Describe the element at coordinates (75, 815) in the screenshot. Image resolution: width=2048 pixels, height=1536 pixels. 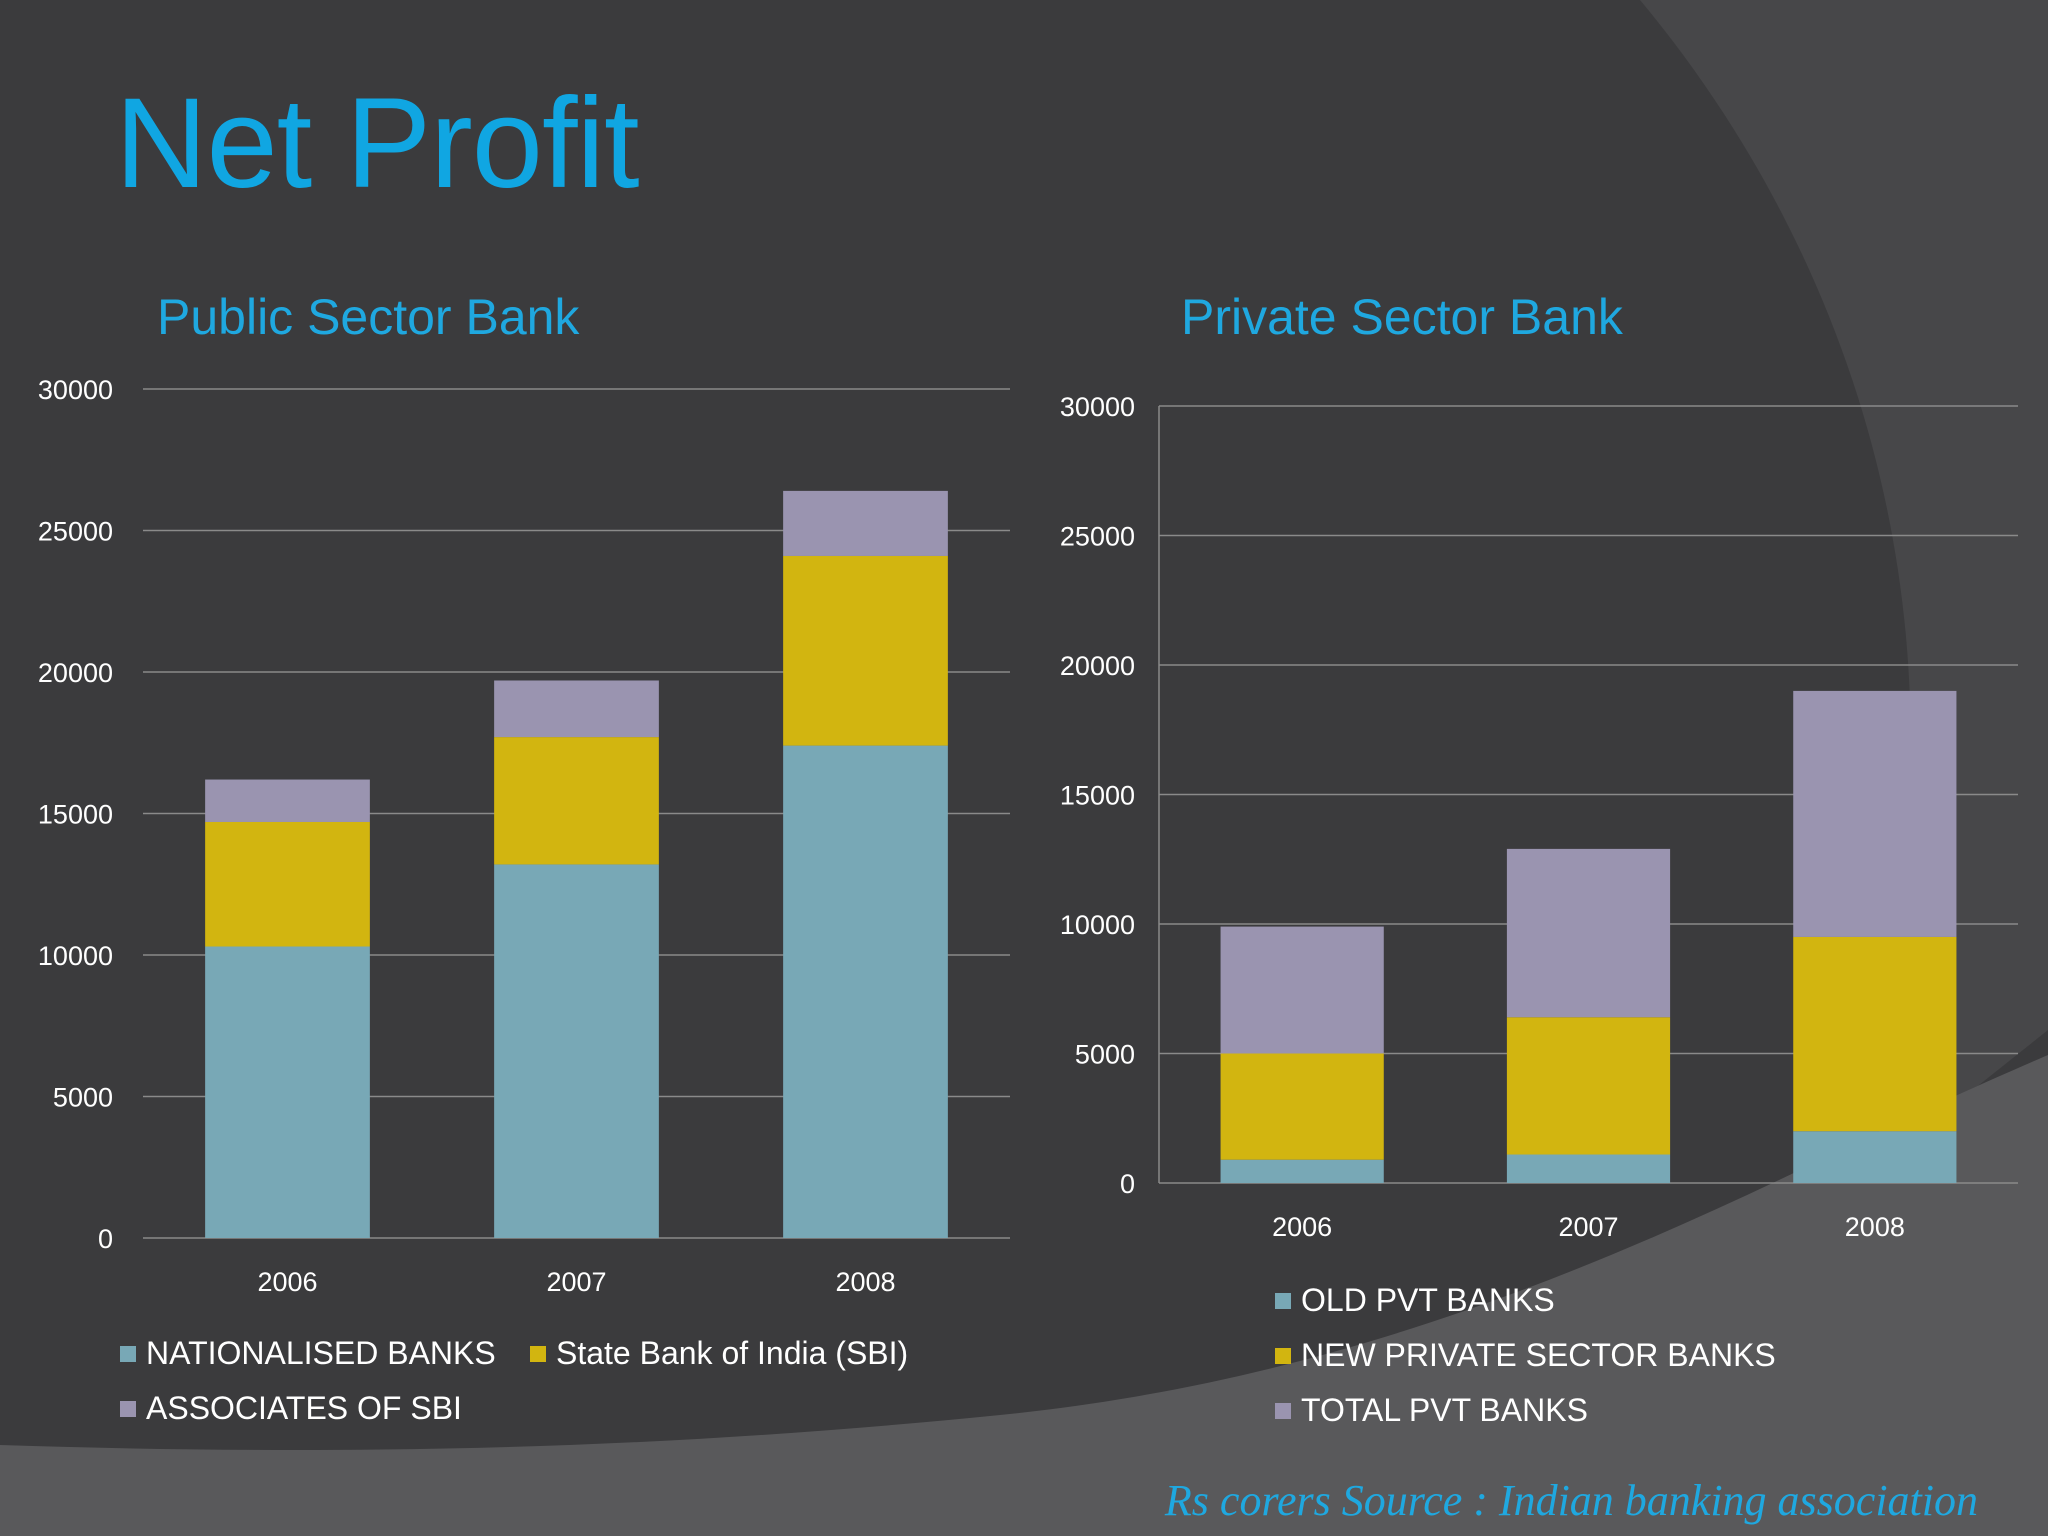
I see `public-sector-y-tick-label: 15000` at that location.